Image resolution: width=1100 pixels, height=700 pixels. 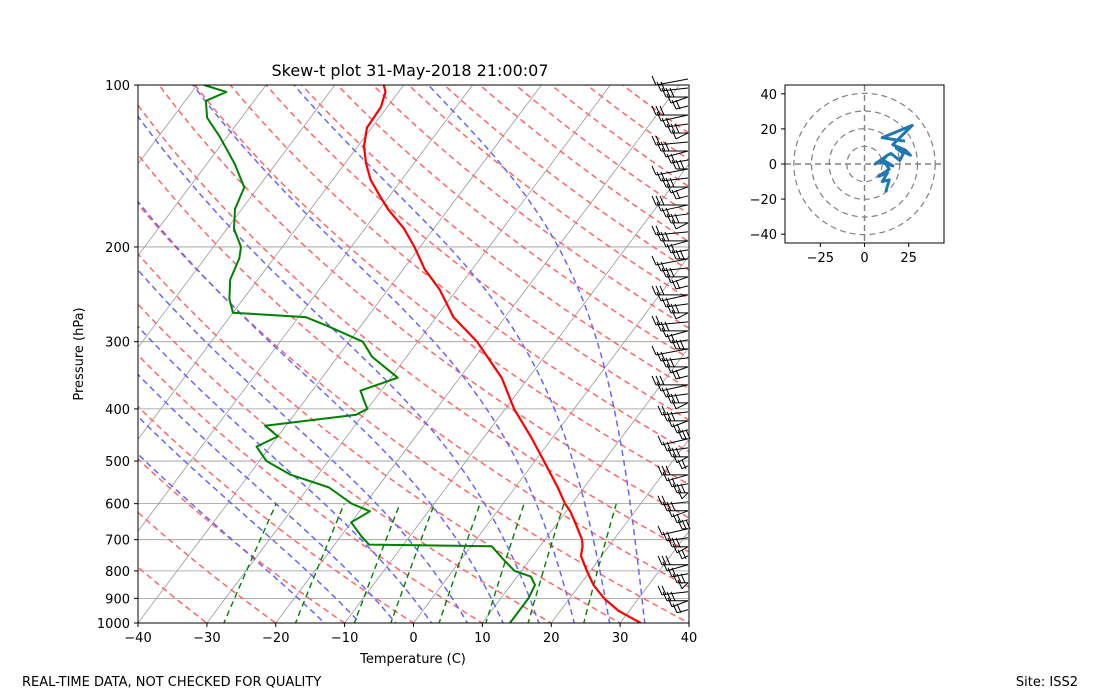 I want to click on mixing-ratio-lines, so click(x=420, y=563).